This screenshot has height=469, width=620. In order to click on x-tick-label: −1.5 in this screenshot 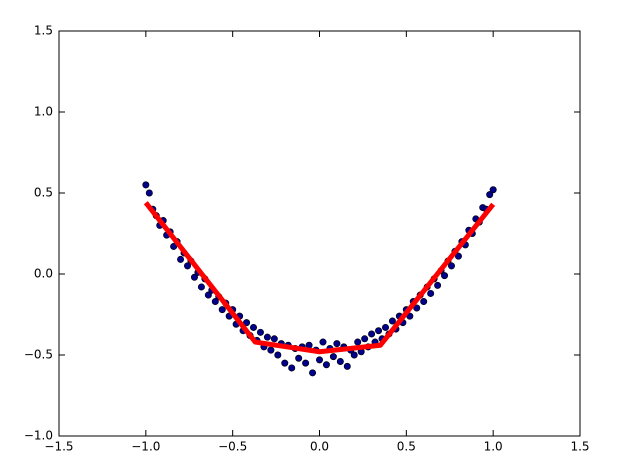, I will do `click(58, 447)`.